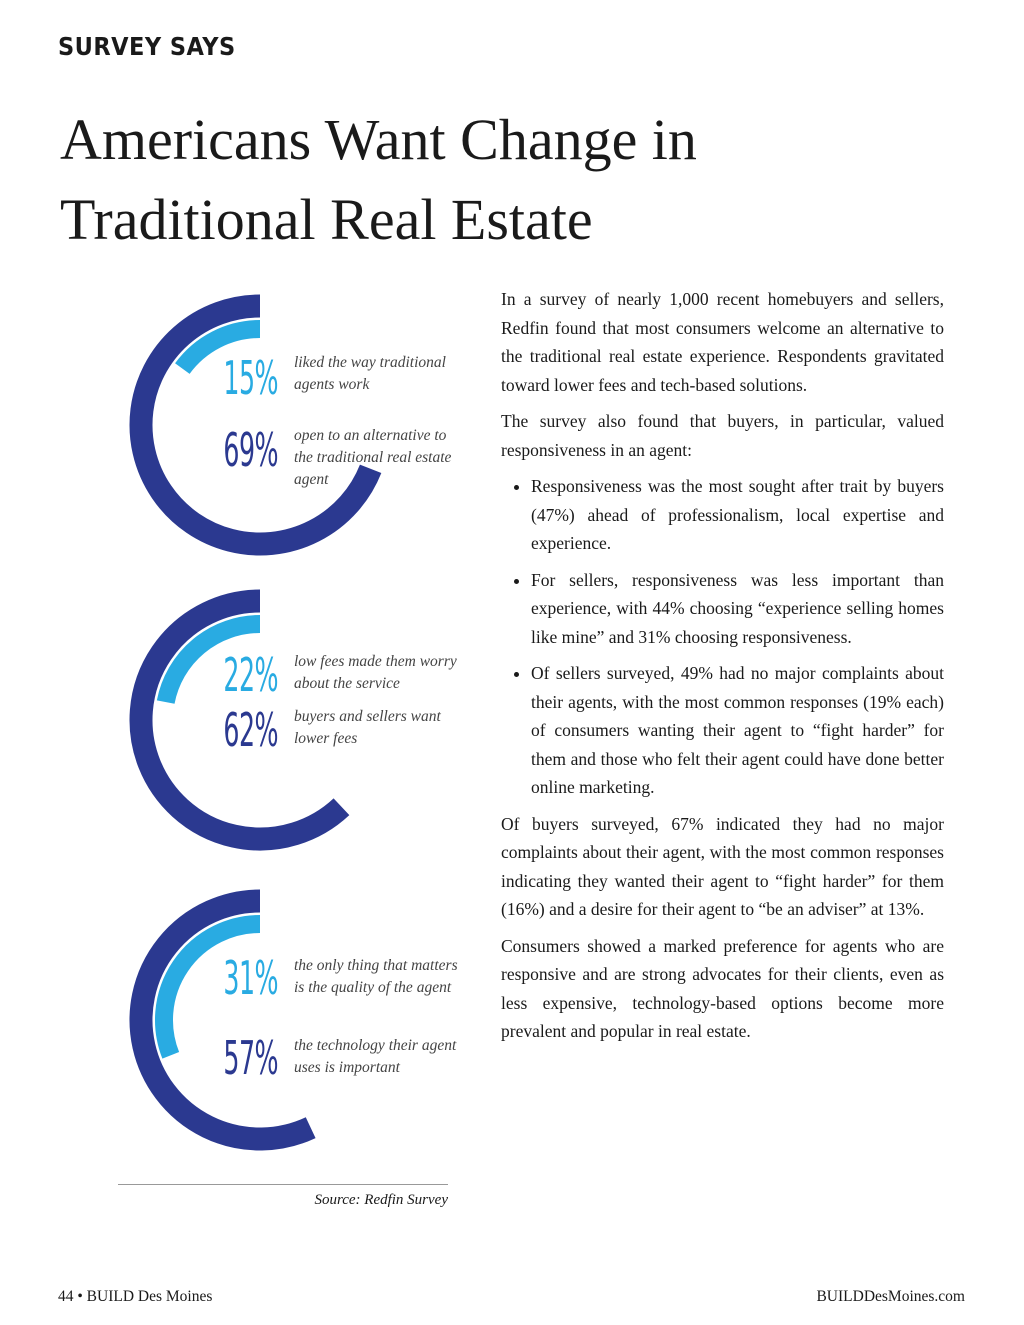 This screenshot has width=1024, height=1325. What do you see at coordinates (250, 1058) in the screenshot?
I see `stat-value: 57%` at bounding box center [250, 1058].